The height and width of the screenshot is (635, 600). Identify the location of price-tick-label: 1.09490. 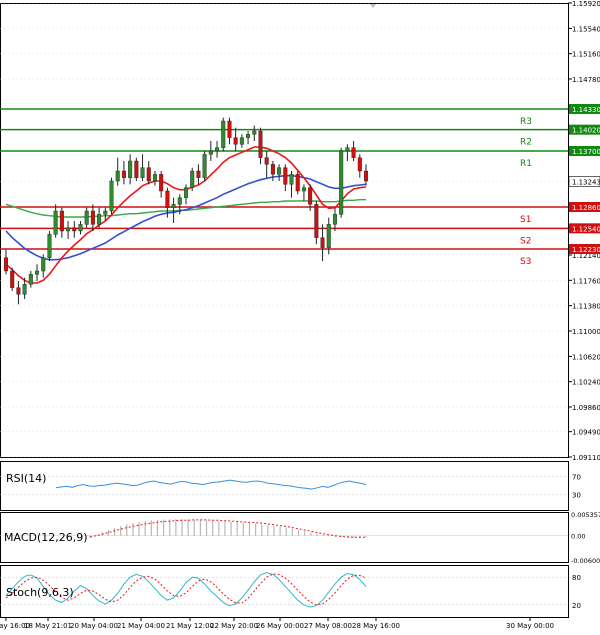
(586, 433).